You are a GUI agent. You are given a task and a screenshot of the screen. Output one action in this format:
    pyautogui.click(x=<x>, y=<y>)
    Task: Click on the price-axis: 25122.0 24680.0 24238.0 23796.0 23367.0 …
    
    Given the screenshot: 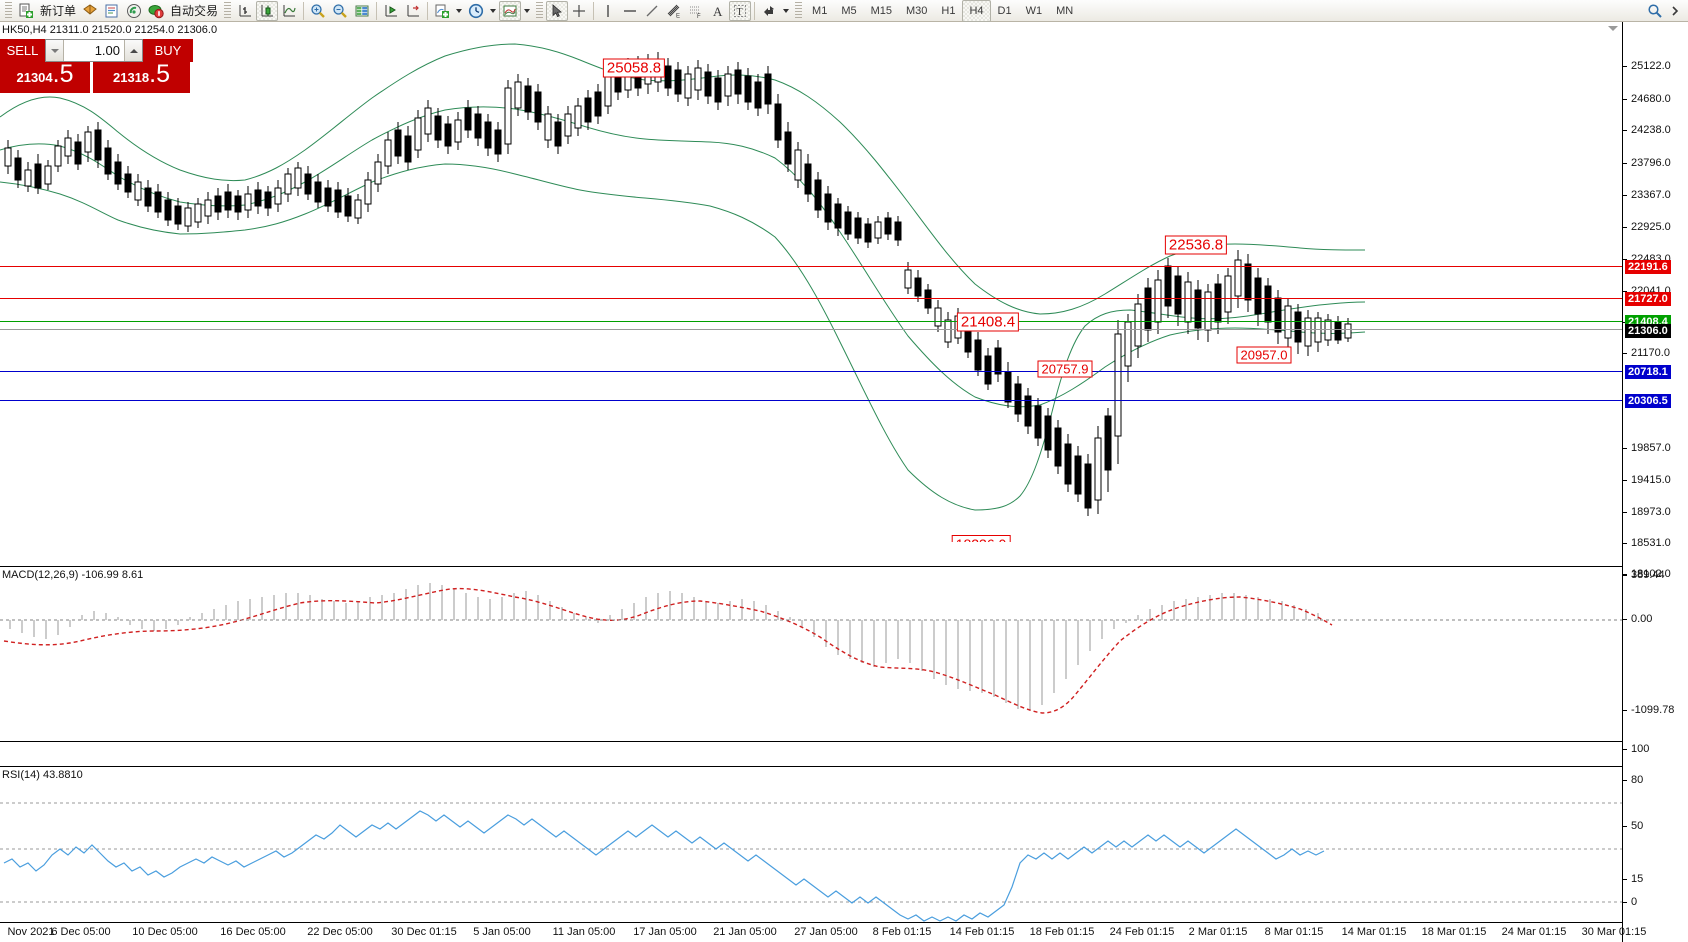 What is the action you would take?
    pyautogui.click(x=1655, y=482)
    